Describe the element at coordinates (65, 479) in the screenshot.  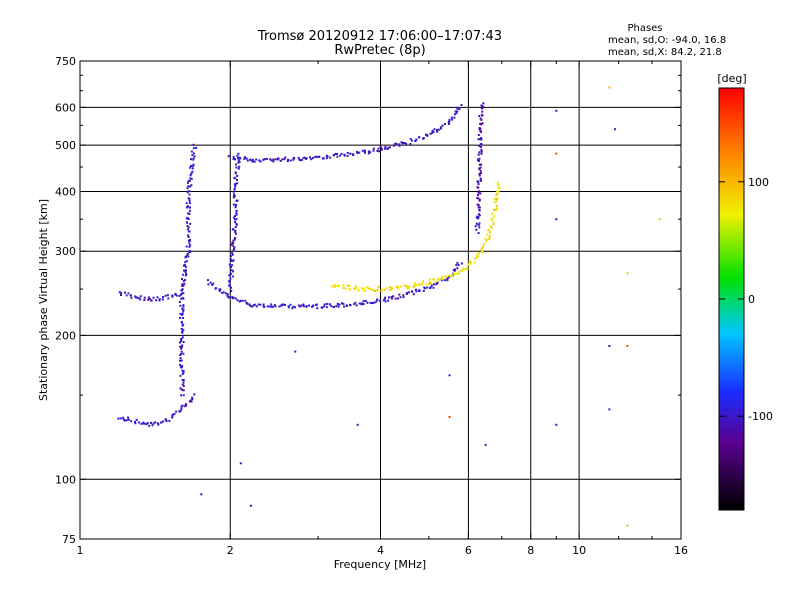
I see `y-tick-label: 100` at that location.